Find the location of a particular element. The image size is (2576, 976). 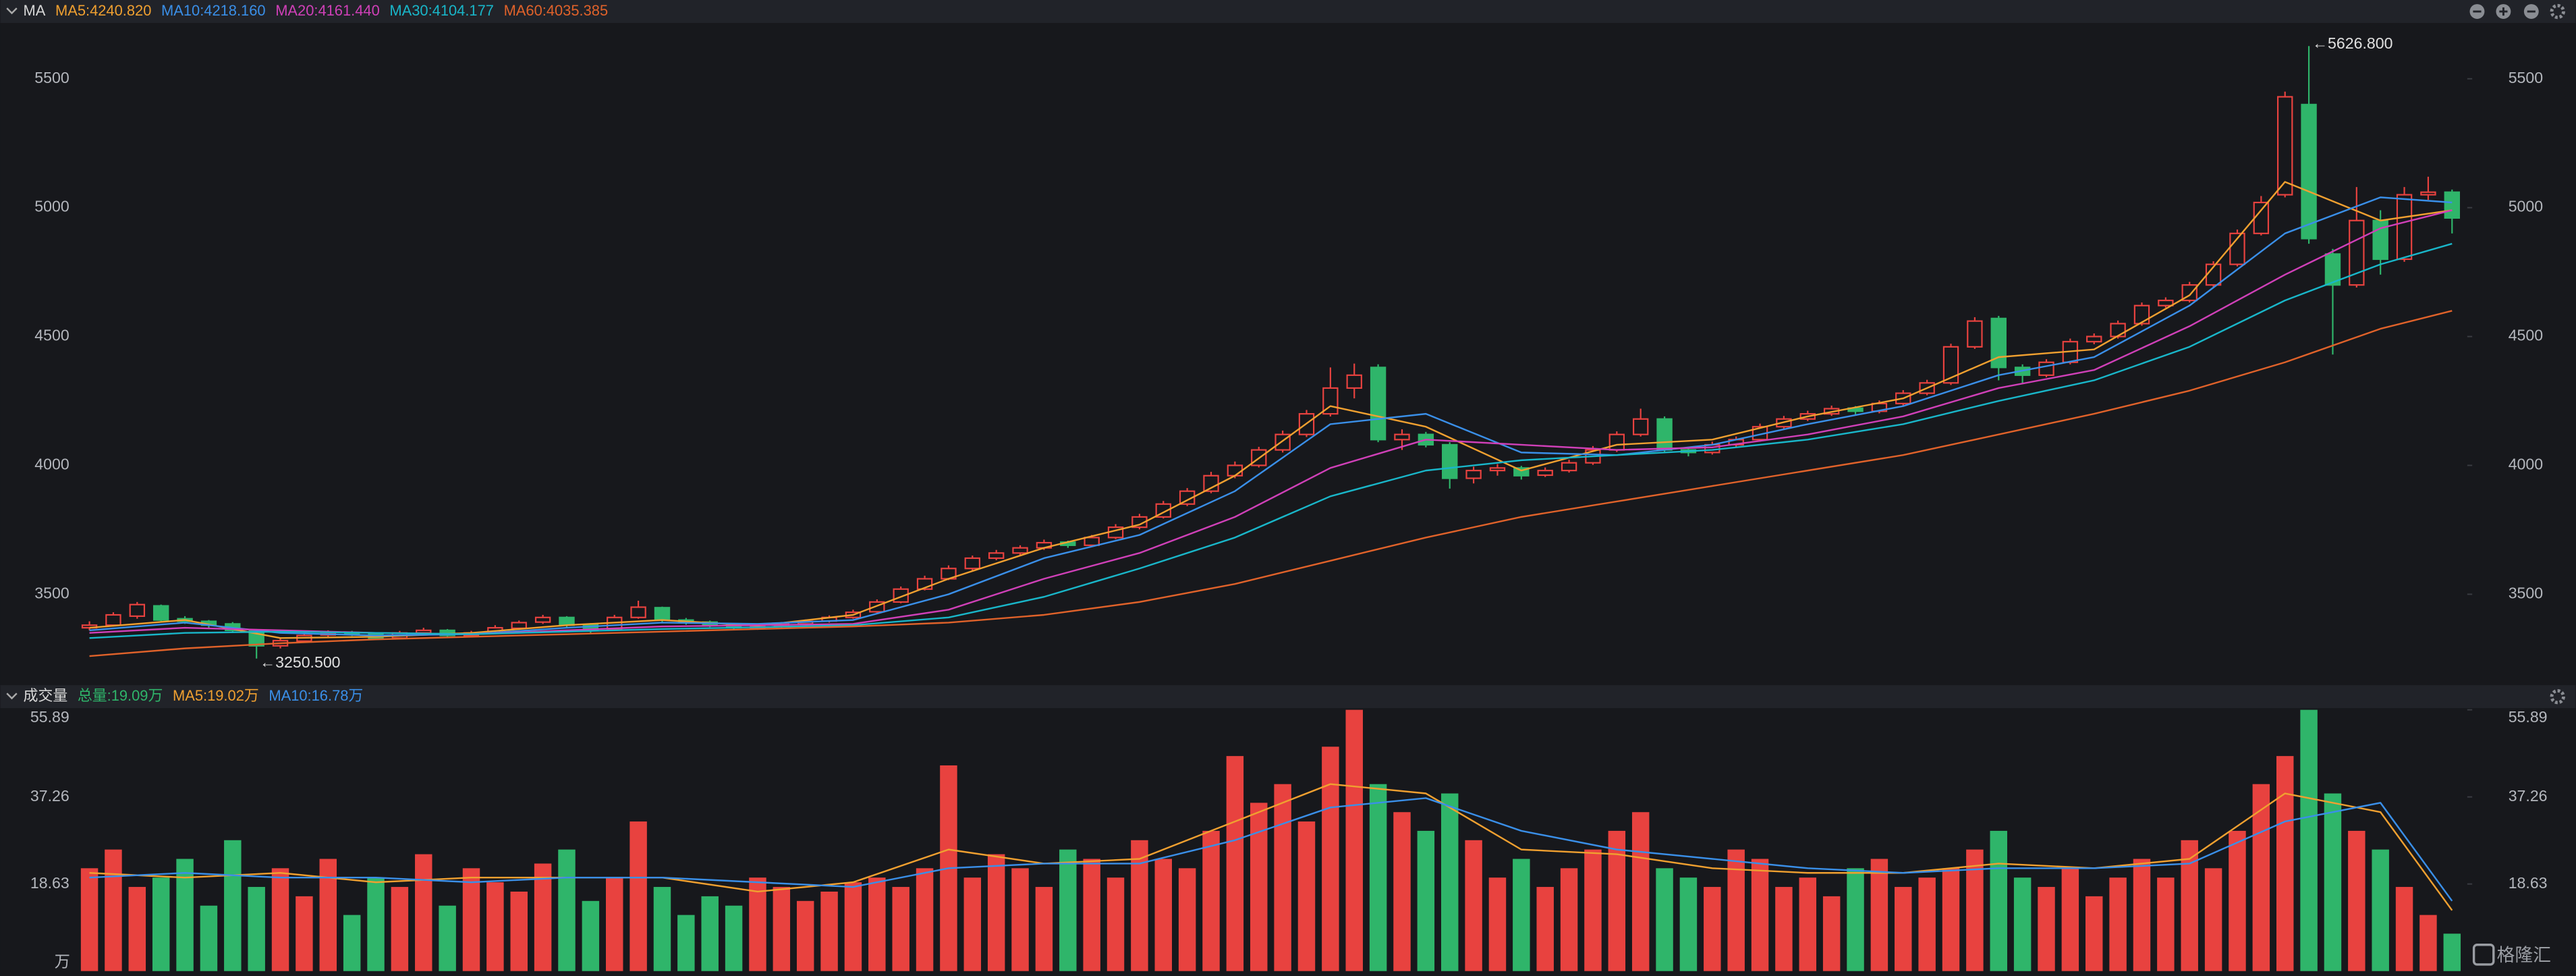

price-header-bar is located at coordinates (1288, 12).